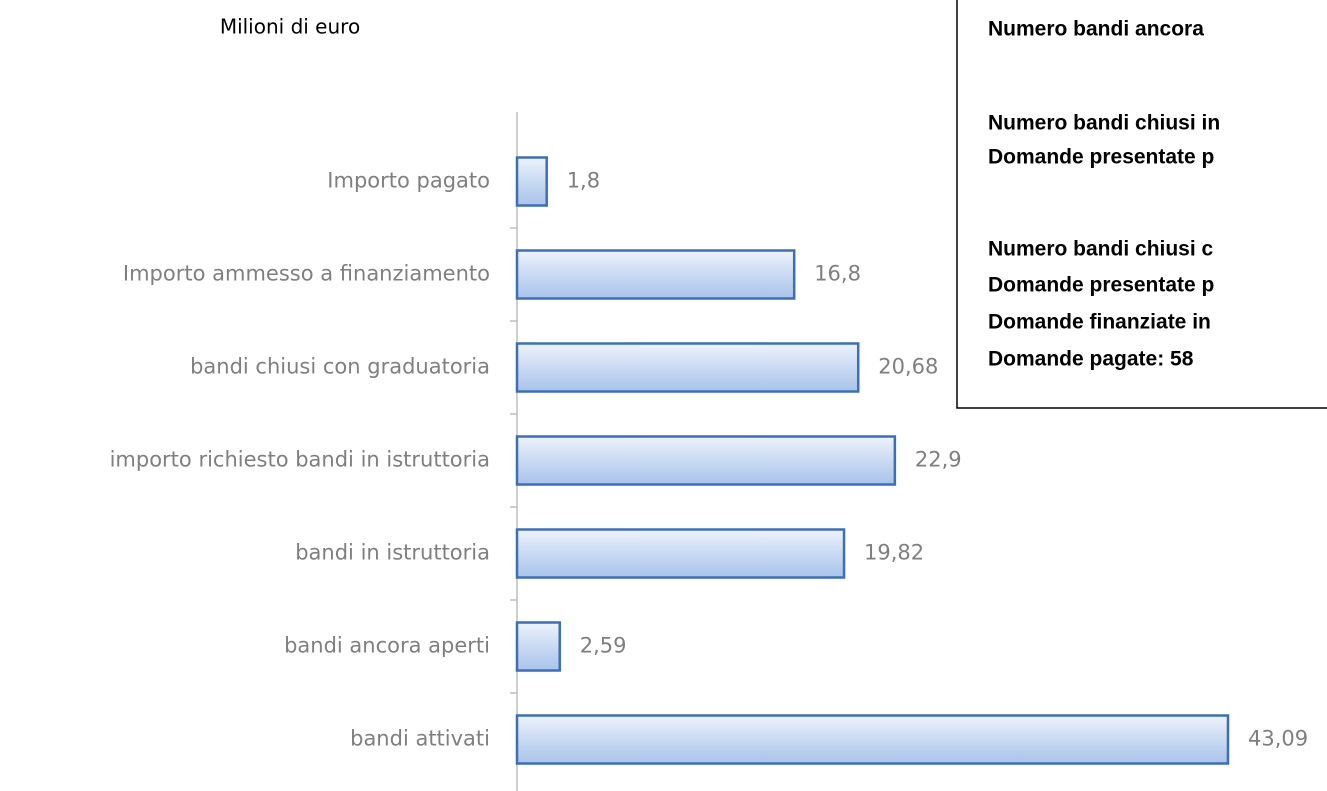  I want to click on chart-title: Milioni di euro, so click(290, 27).